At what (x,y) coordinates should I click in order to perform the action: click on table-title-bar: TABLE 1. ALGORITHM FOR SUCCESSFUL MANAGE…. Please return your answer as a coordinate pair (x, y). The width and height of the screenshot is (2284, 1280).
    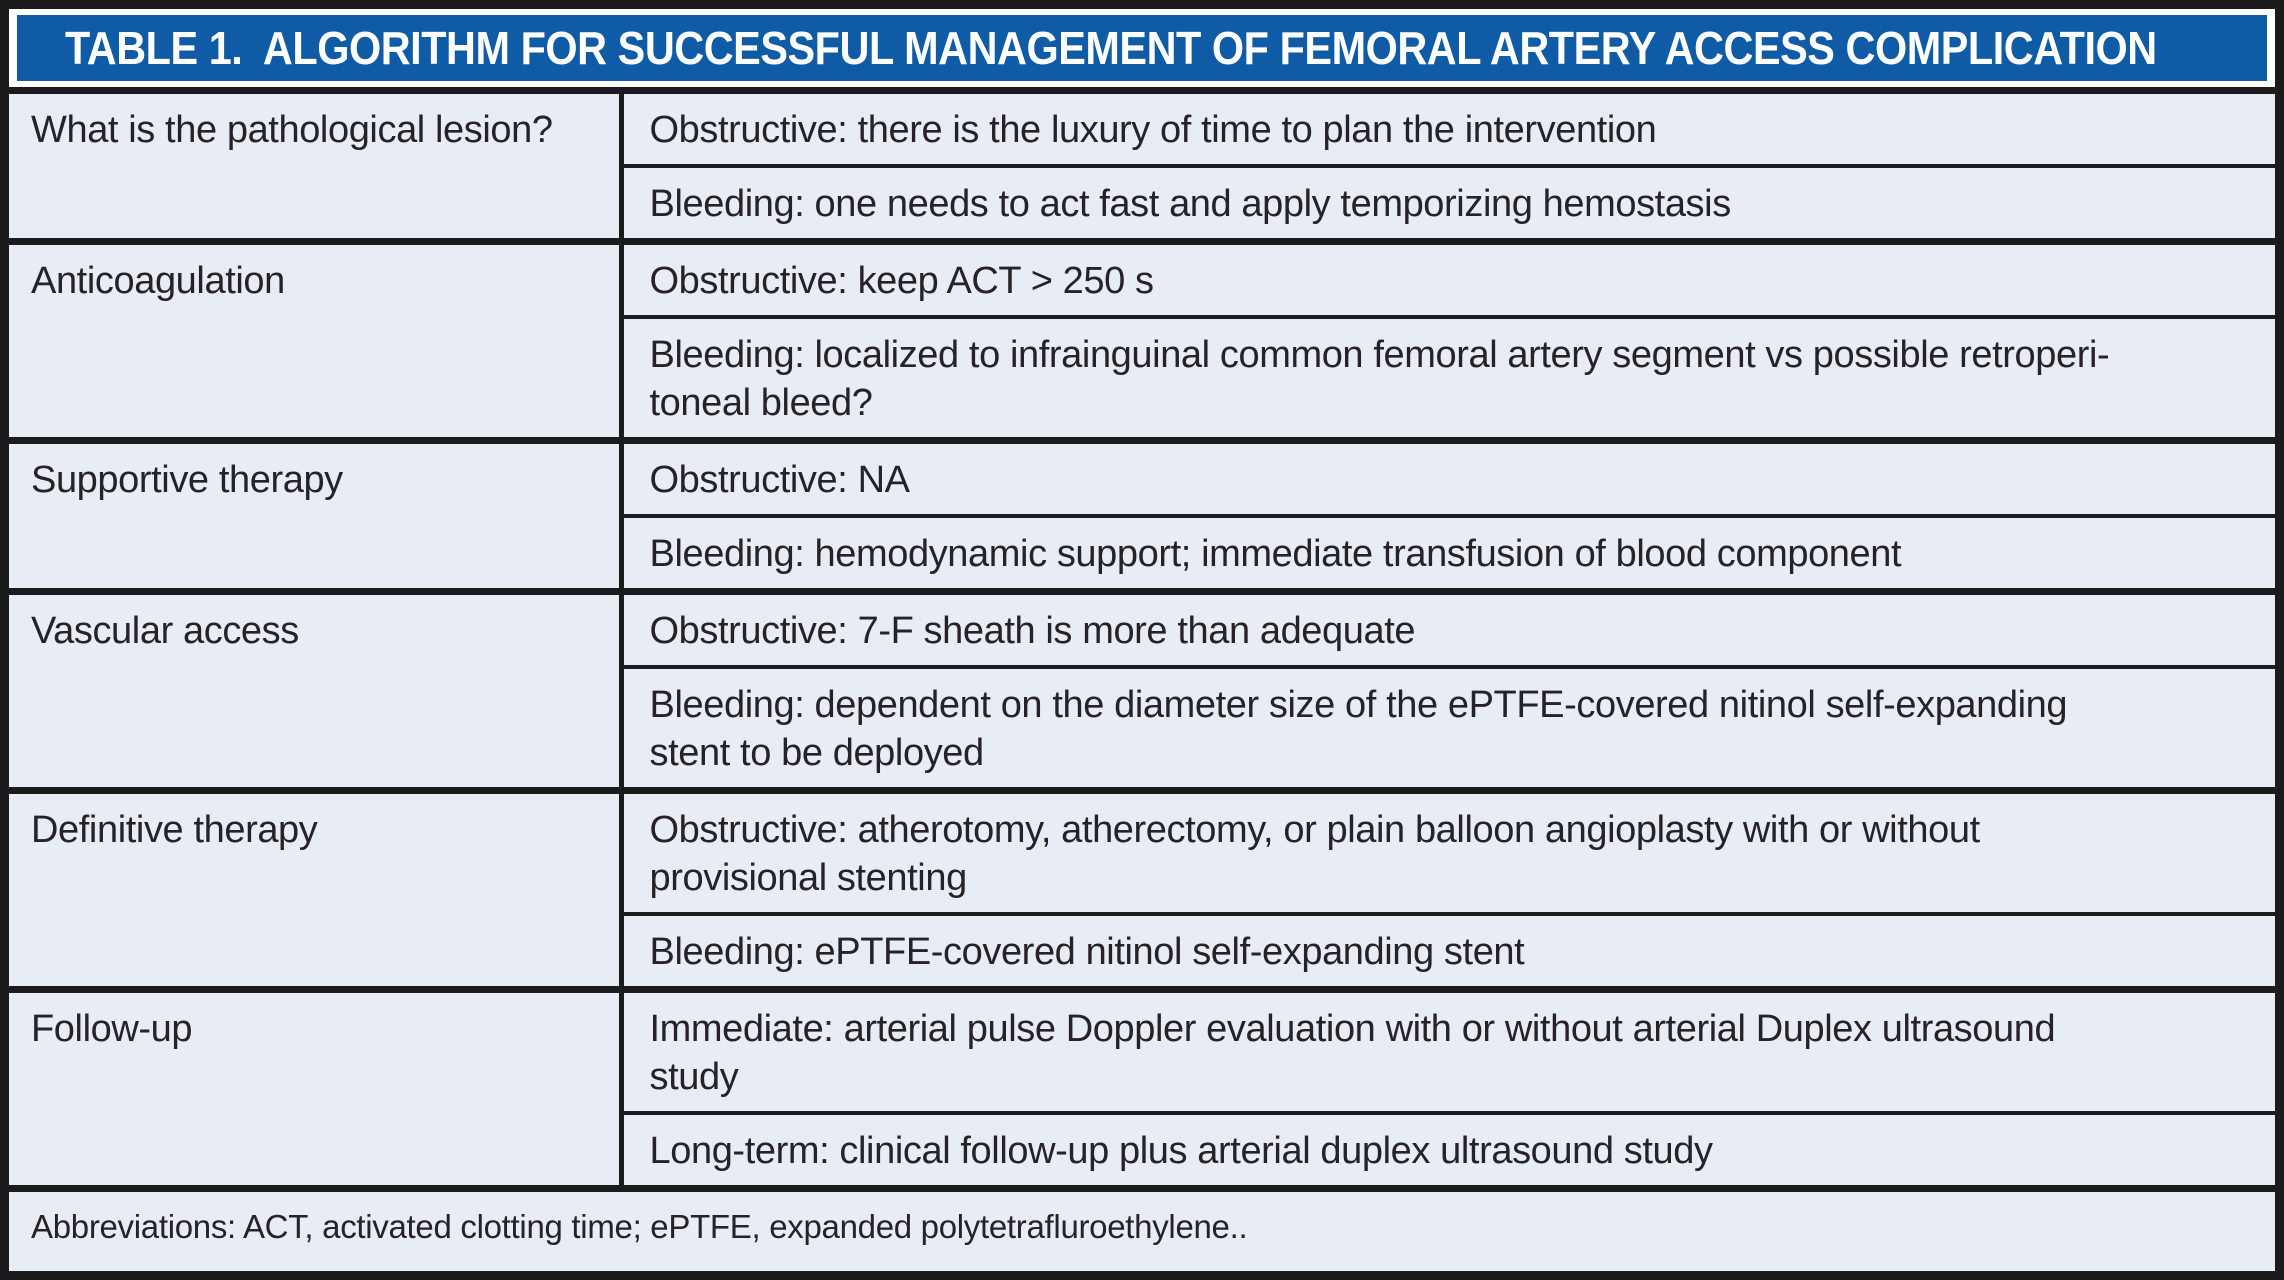
    Looking at the image, I should click on (1142, 48).